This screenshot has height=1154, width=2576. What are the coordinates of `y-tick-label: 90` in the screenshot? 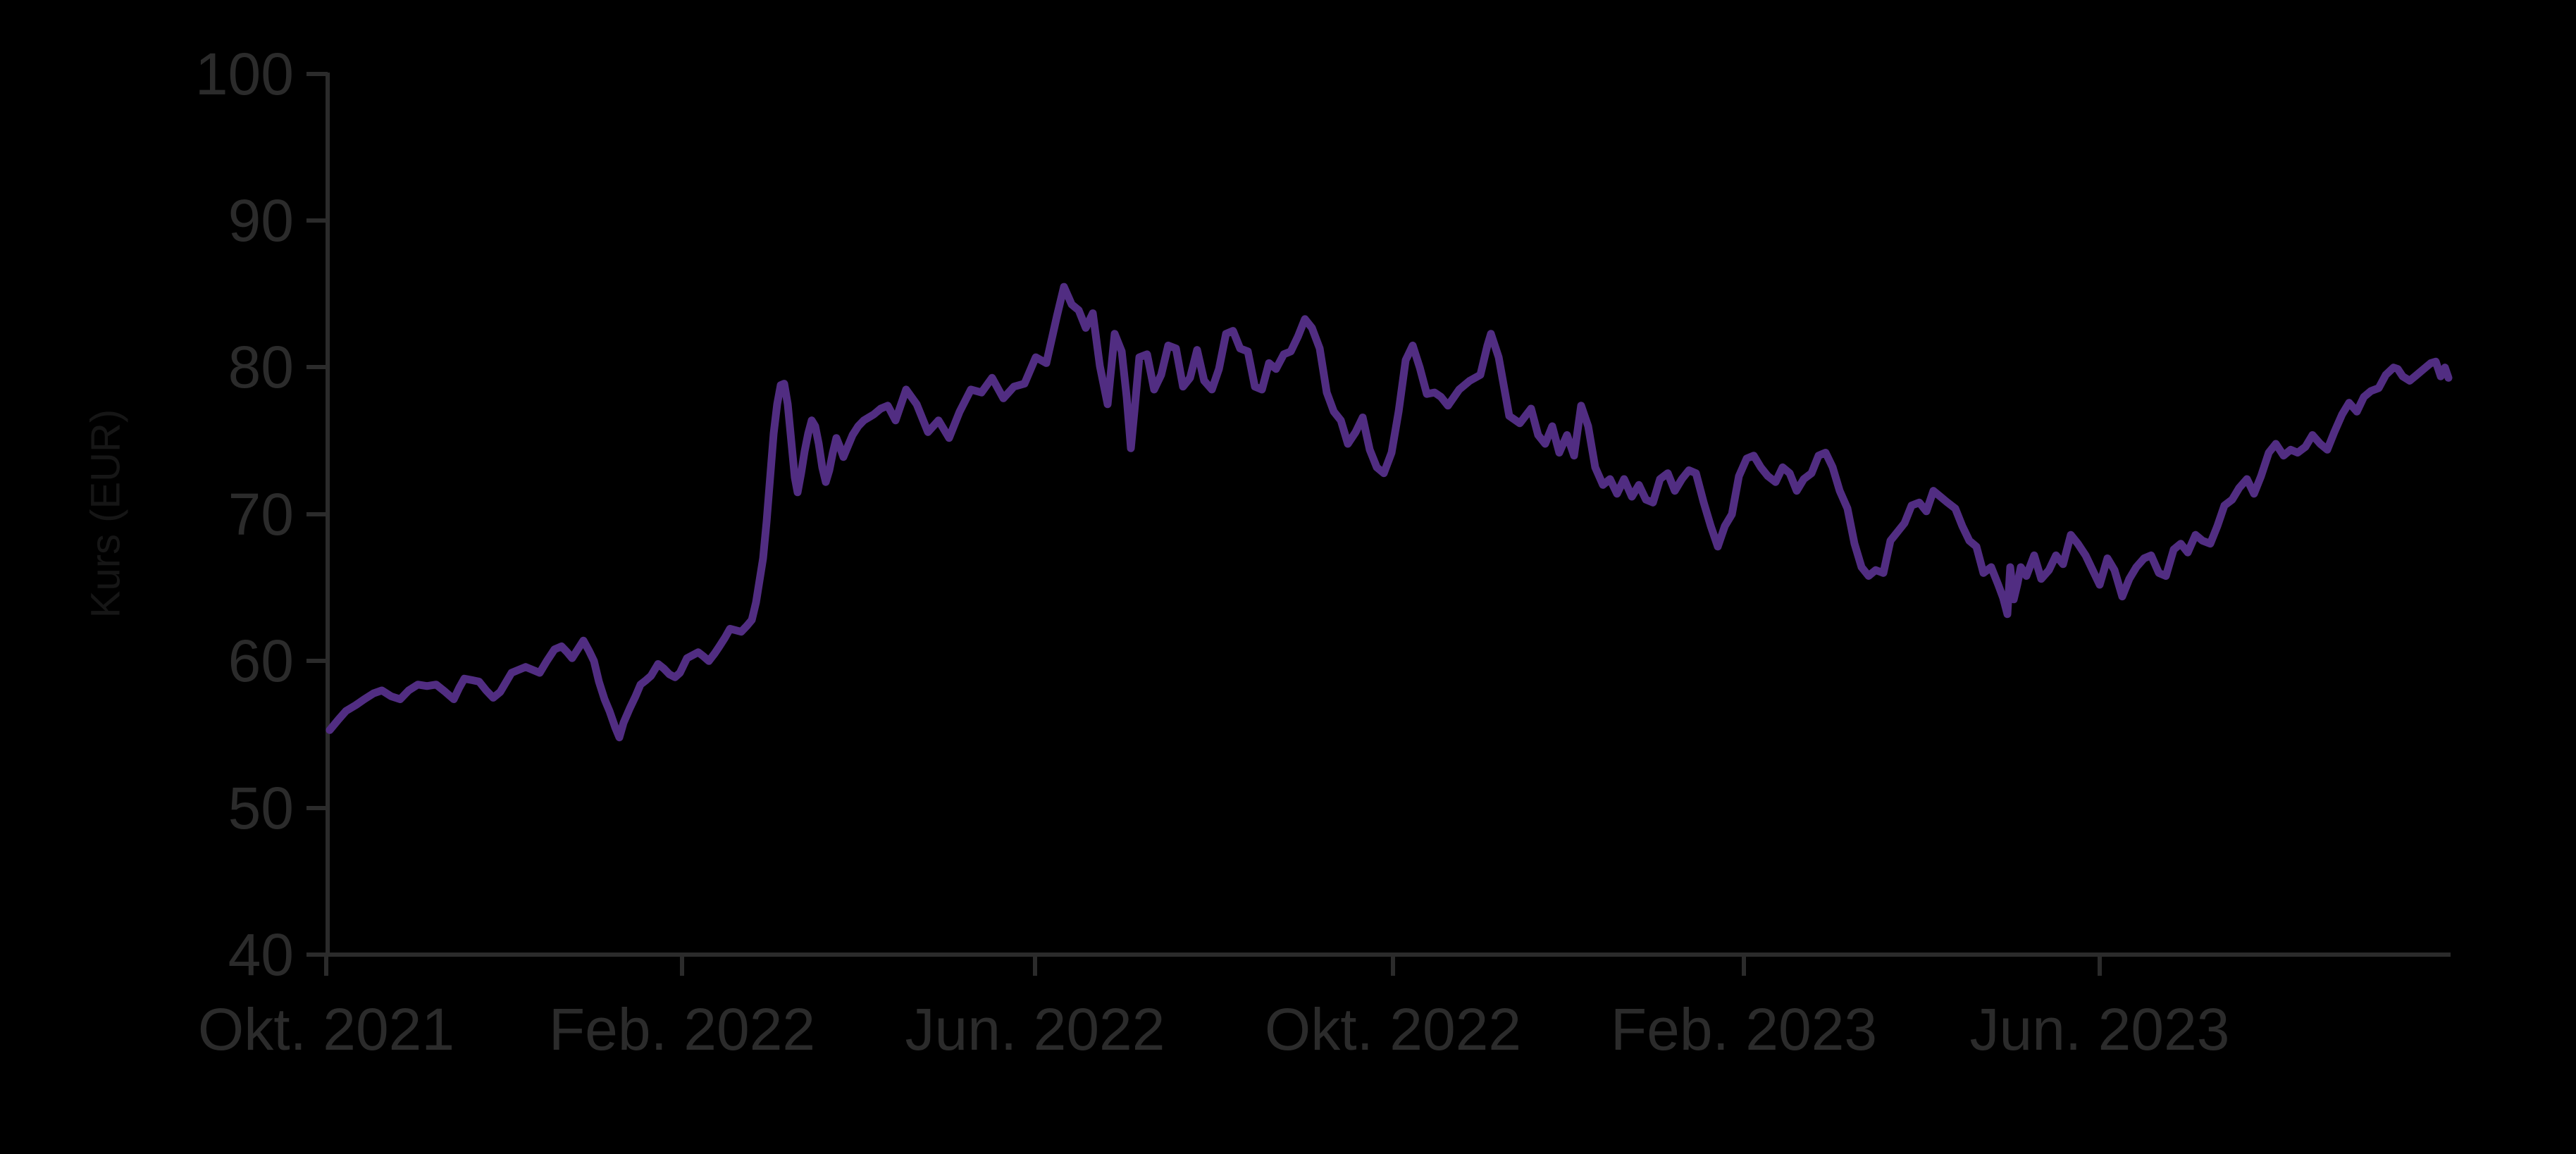 It's located at (261, 221).